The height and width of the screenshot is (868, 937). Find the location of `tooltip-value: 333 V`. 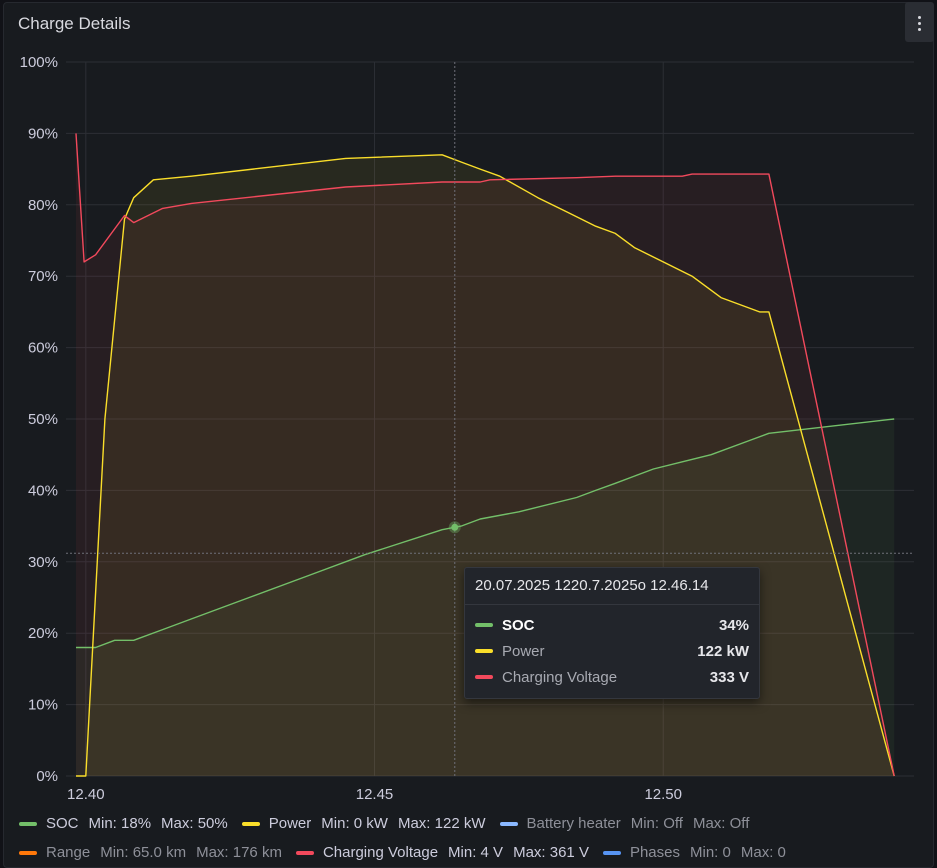

tooltip-value: 333 V is located at coordinates (729, 677).